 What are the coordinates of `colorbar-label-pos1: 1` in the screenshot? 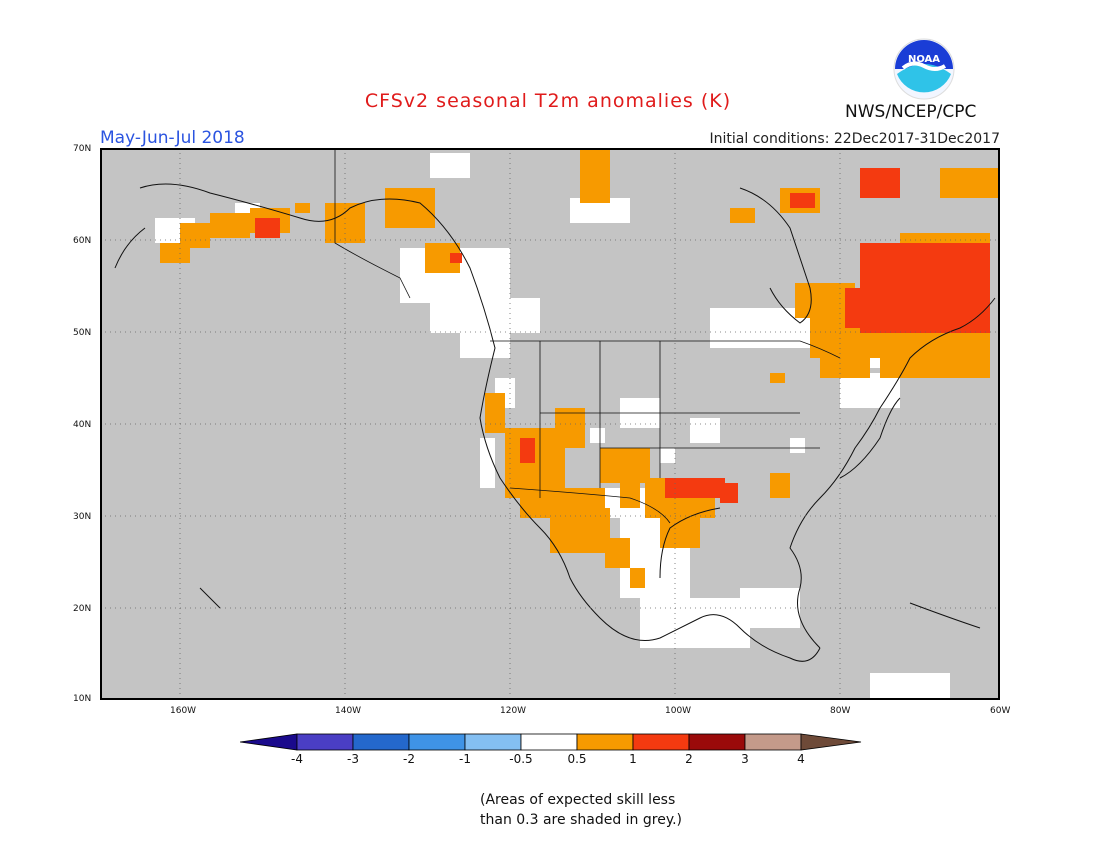 It's located at (633, 759).